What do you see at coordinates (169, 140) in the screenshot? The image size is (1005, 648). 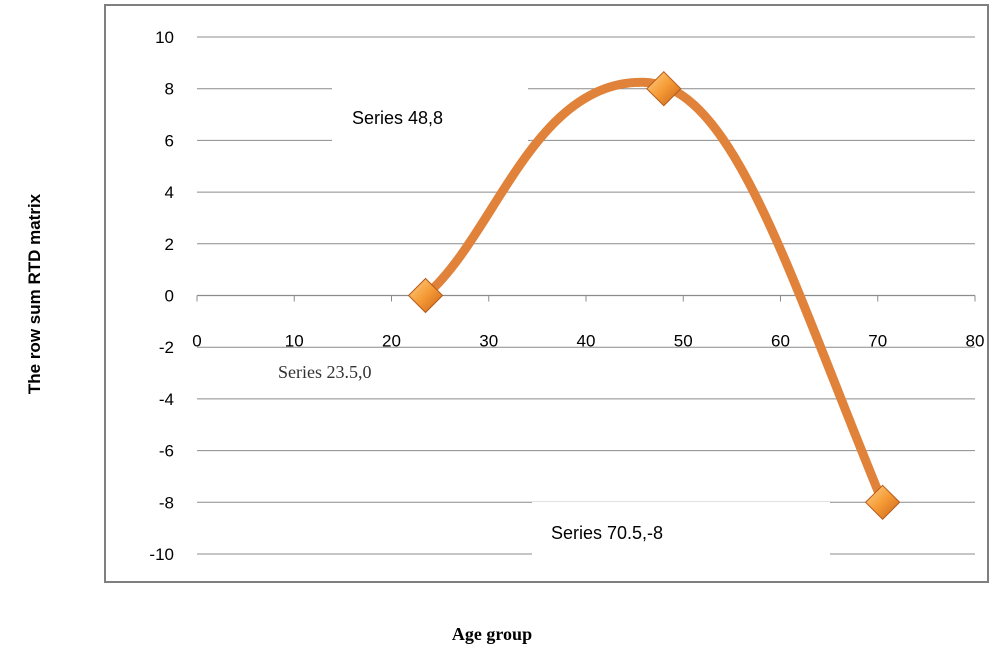 I see `y-tick-label: 6` at bounding box center [169, 140].